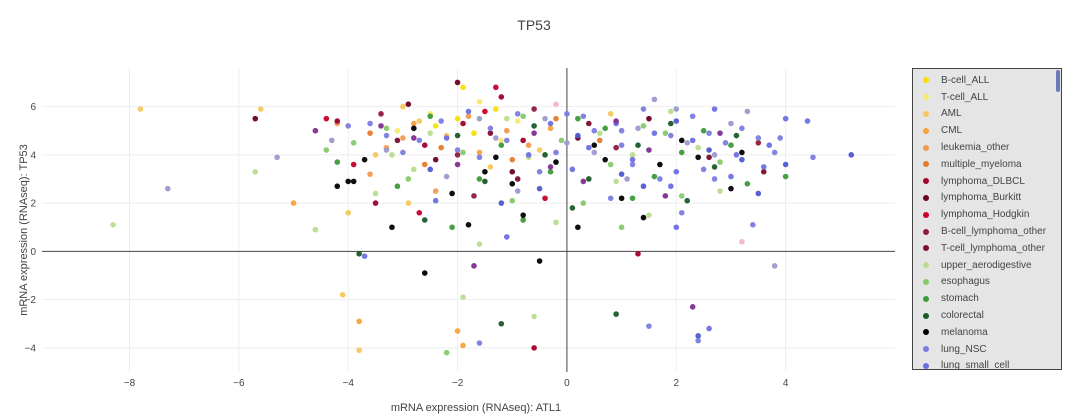 This screenshot has width=1080, height=420. Describe the element at coordinates (992, 80) in the screenshot. I see `legend-item: B-cell_ALL` at that location.